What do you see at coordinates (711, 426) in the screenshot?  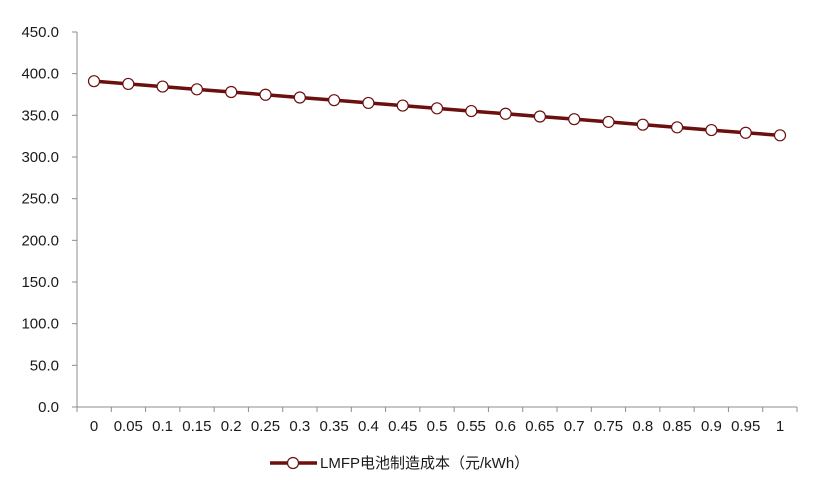 I see `x-tick-label: 0.9` at bounding box center [711, 426].